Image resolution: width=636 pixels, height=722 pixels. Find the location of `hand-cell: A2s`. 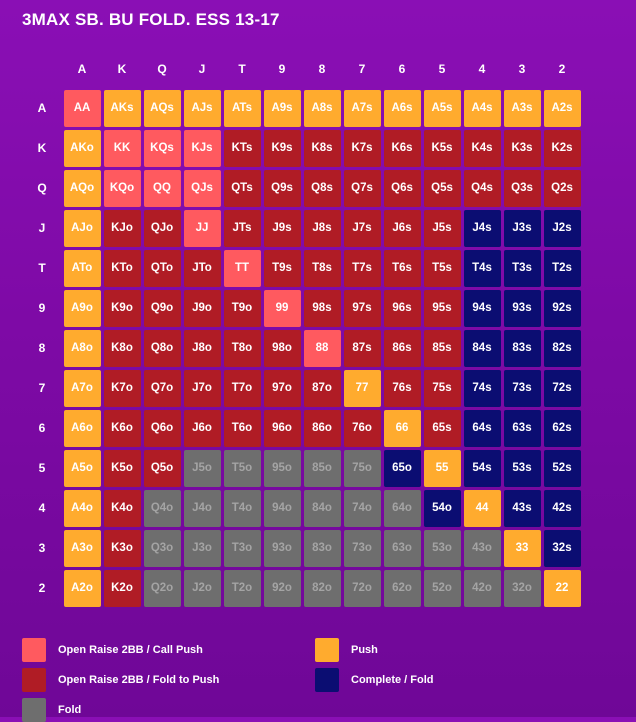

hand-cell: A2s is located at coordinates (562, 108).